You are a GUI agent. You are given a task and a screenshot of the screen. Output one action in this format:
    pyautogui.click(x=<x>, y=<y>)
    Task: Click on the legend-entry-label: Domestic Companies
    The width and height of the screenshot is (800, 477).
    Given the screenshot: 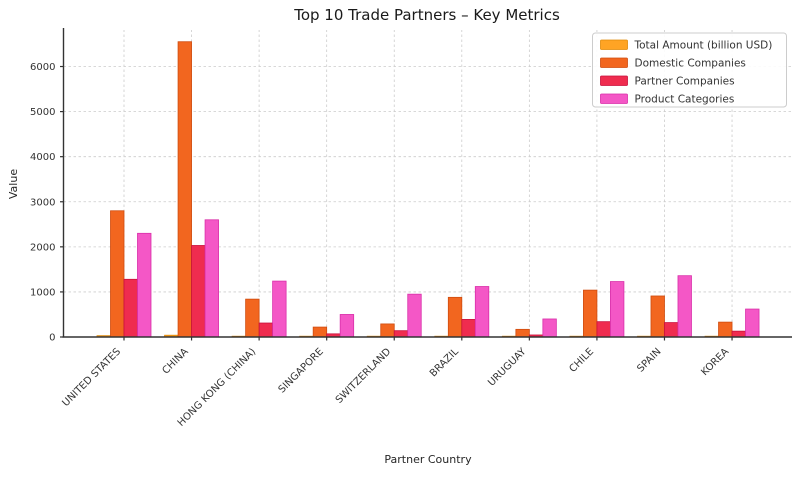 What is the action you would take?
    pyautogui.click(x=690, y=64)
    